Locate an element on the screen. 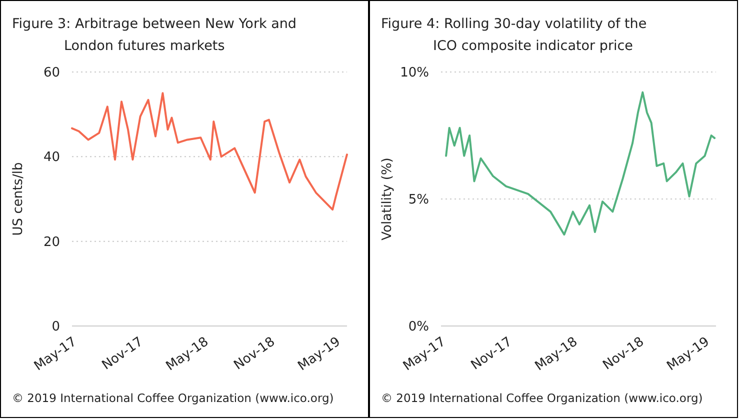 The image size is (739, 419). y-tick-label: 60 is located at coordinates (51, 73).